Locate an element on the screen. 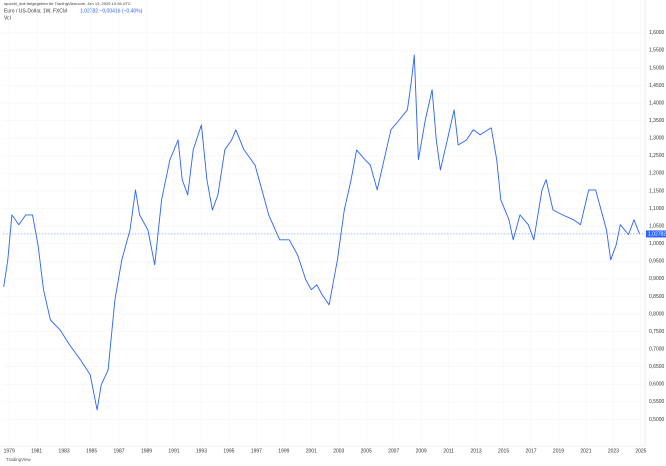 Image resolution: width=666 pixels, height=466 pixels. y-tick-label: 0,9000 is located at coordinates (657, 279).